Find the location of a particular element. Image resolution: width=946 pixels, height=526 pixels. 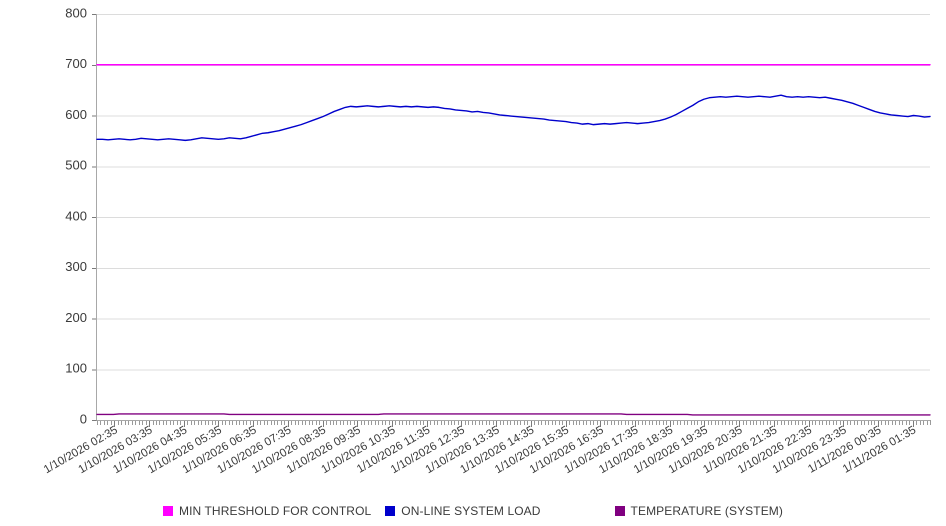

legend-item-min-threshold: MIN THRESHOLD FOR CONTROL is located at coordinates (267, 511).